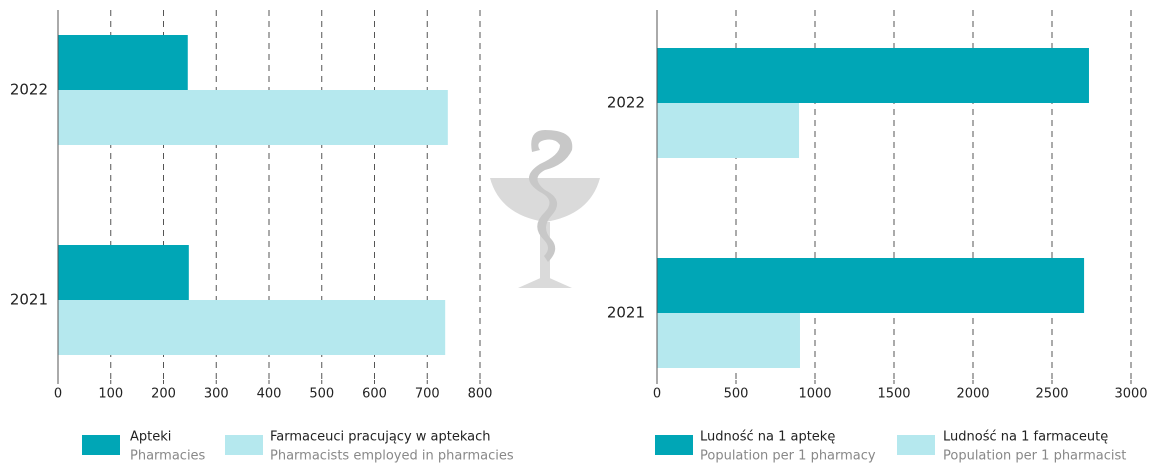 Image resolution: width=1149 pixels, height=463 pixels. I want to click on legend-label: Apteki, so click(150, 437).